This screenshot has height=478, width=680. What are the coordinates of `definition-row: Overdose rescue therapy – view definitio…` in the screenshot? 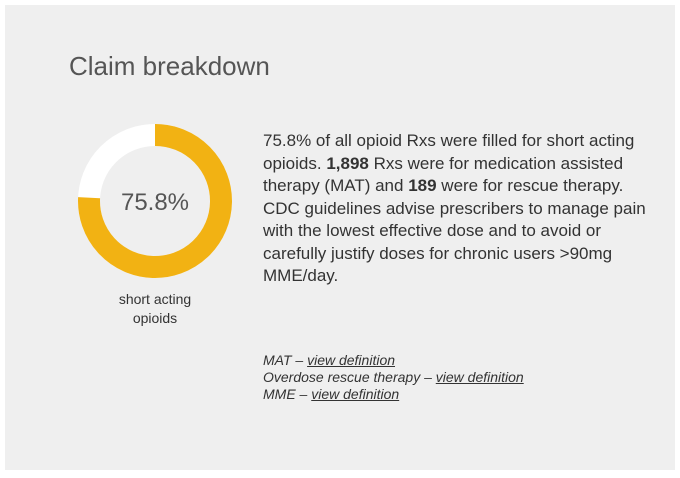 It's located at (393, 377).